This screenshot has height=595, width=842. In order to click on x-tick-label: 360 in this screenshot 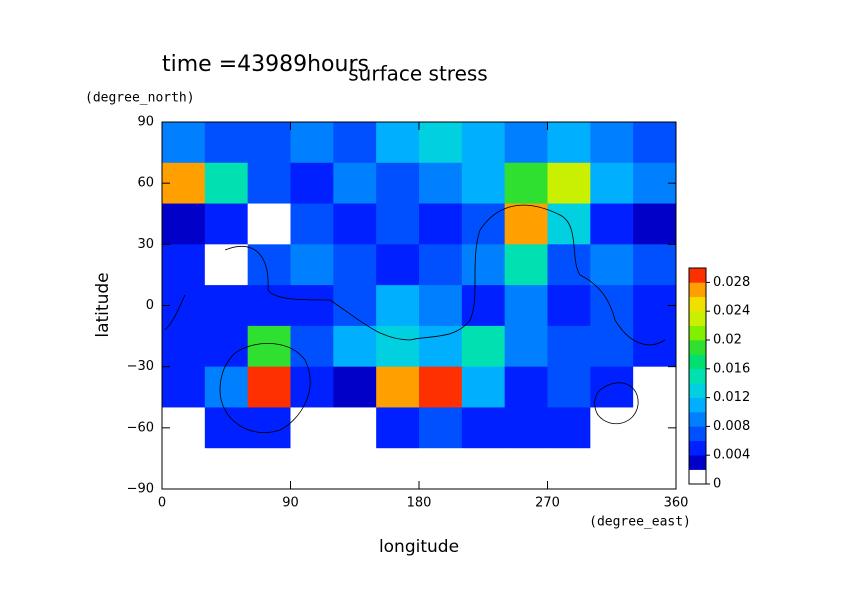, I will do `click(676, 503)`.